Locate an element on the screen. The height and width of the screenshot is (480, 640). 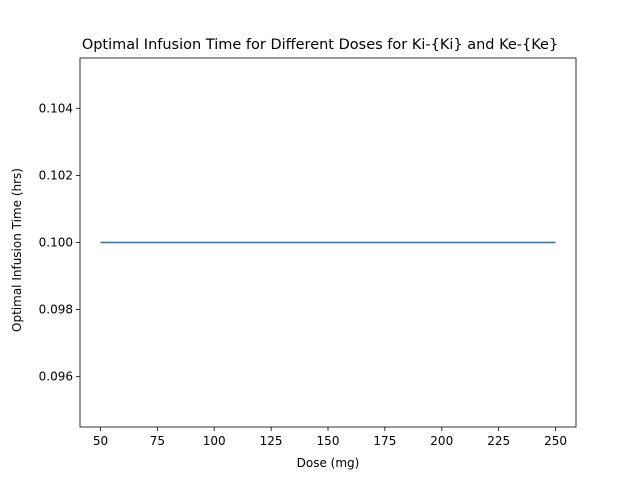
y-tick-label: 0.096 is located at coordinates (56, 377).